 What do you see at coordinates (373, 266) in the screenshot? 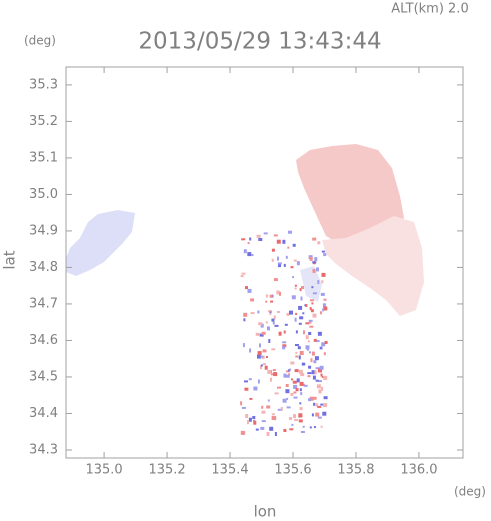
I see `echo-pink-light` at bounding box center [373, 266].